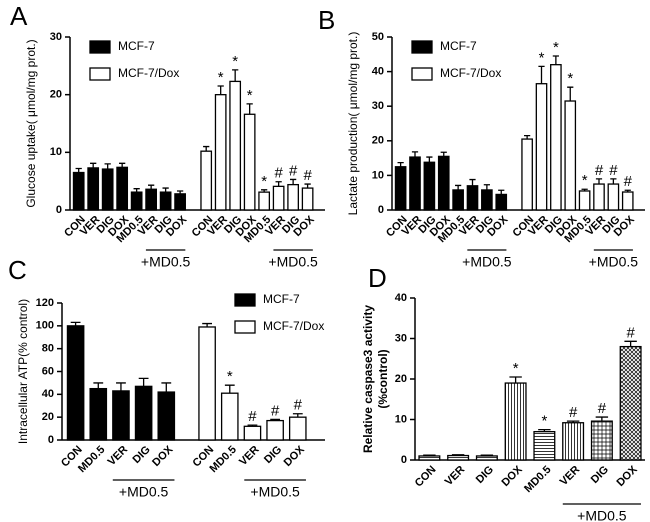 The image size is (650, 522). Describe the element at coordinates (377, 278) in the screenshot. I see `panel-label: D` at that location.